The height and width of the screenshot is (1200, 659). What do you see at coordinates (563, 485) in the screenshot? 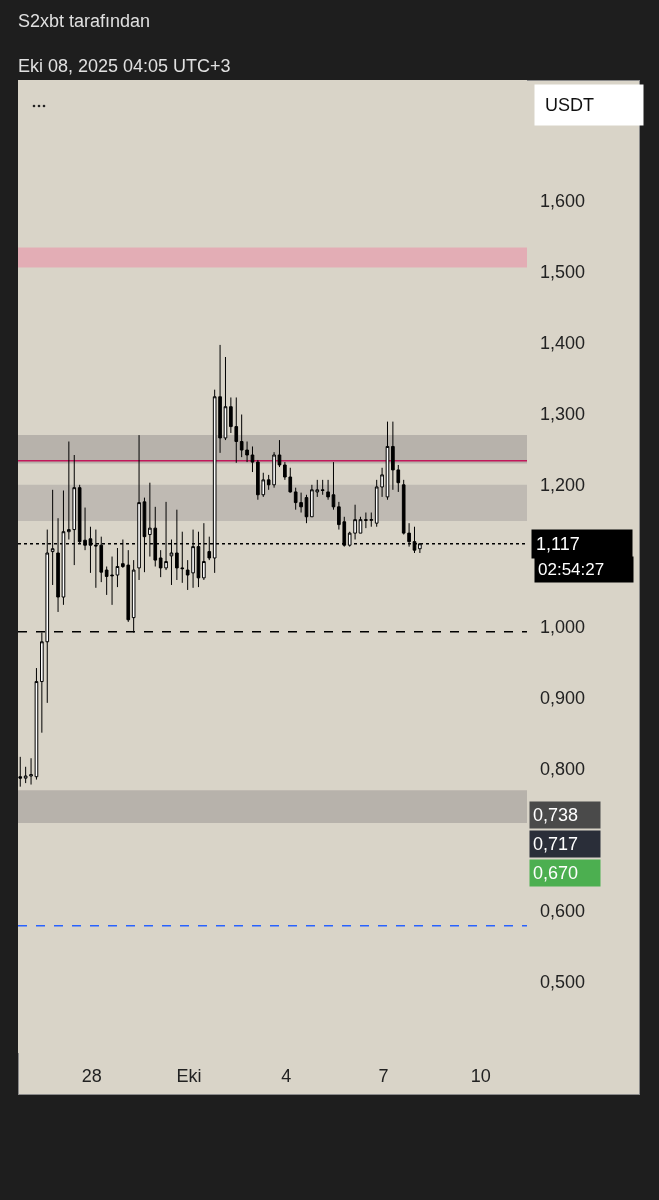
I see `y-tick-label: 1,200` at bounding box center [563, 485].